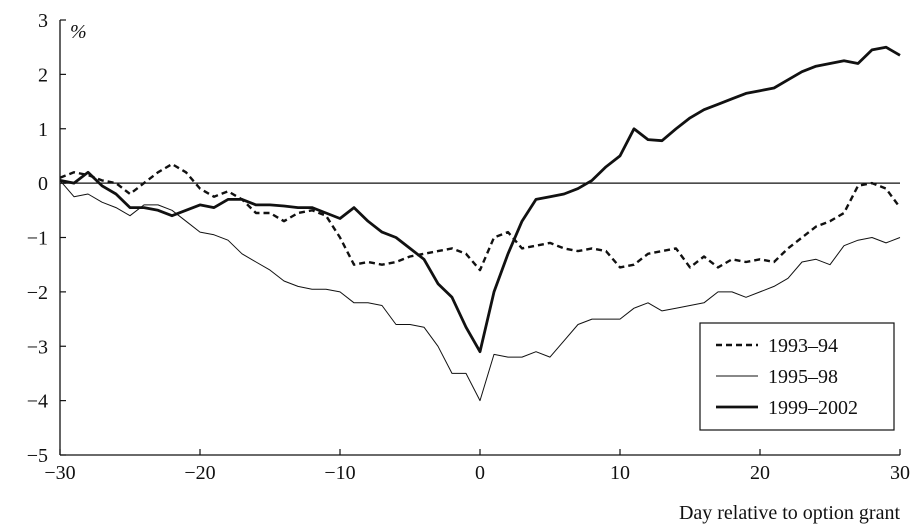  I want to click on x-tick-label: −20, so click(199, 473).